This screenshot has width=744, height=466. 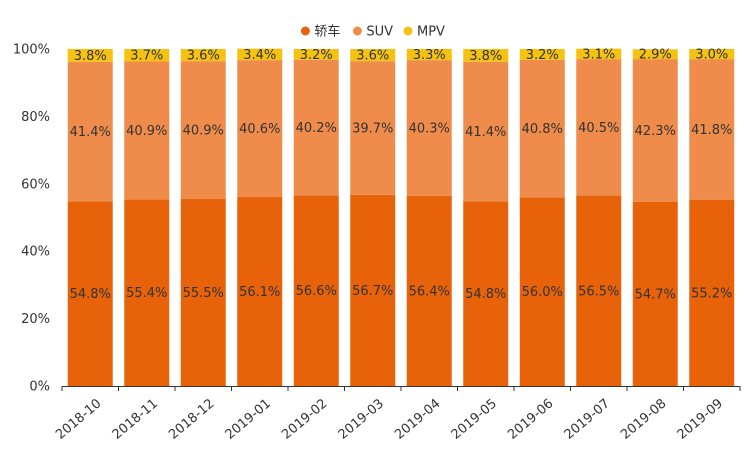 I want to click on data-label: 40.3%, so click(x=429, y=129).